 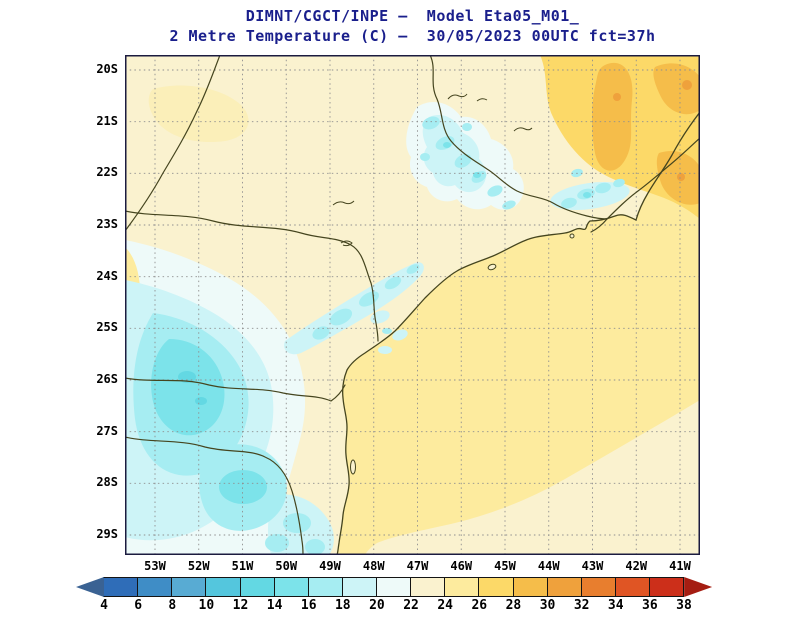 What do you see at coordinates (653, 178) in the screenshot?
I see `border-mg-rj` at bounding box center [653, 178].